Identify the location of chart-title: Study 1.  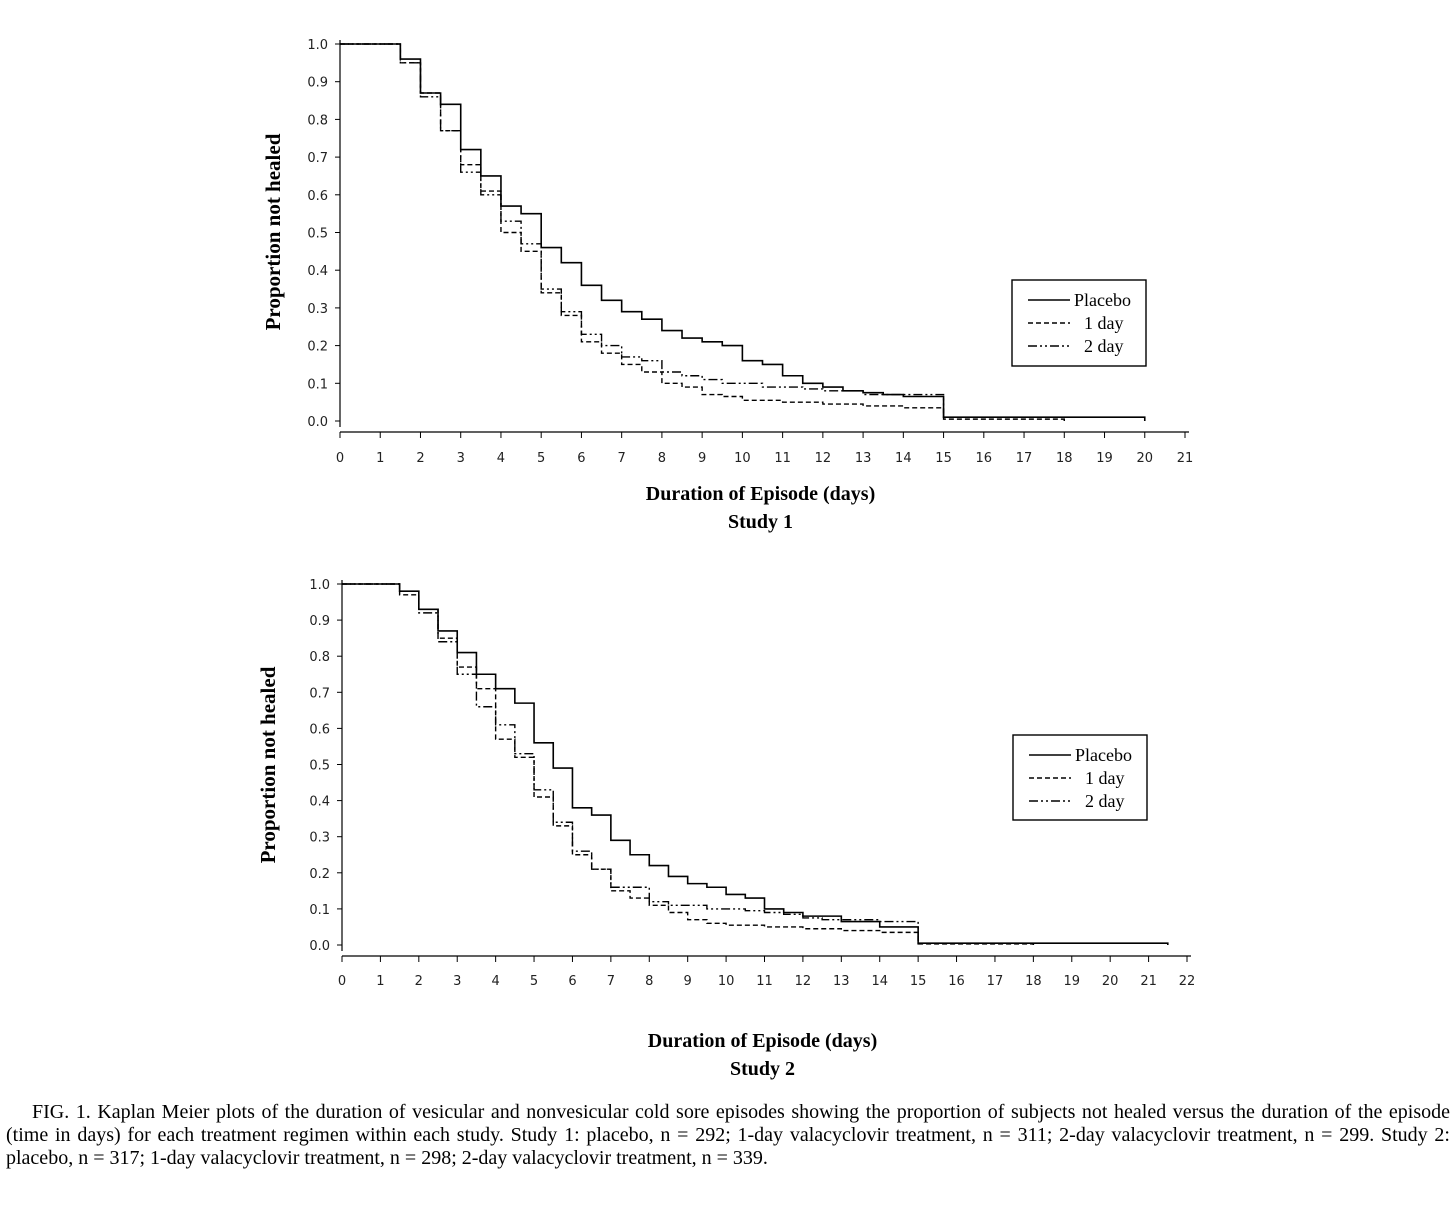
(760, 522).